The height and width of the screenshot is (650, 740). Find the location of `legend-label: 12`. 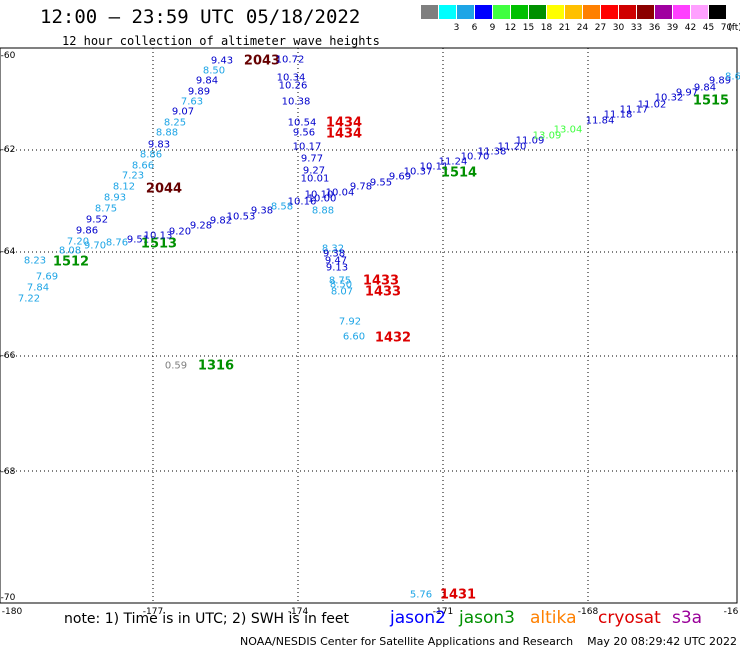

legend-label: 12 is located at coordinates (510, 28).